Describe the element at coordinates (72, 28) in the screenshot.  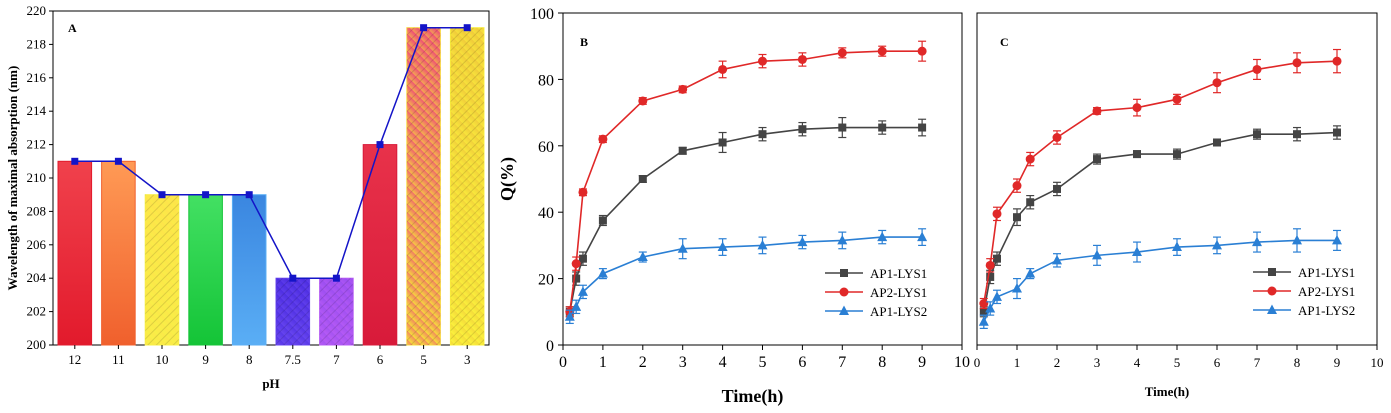
I see `panel-label-a: A` at that location.